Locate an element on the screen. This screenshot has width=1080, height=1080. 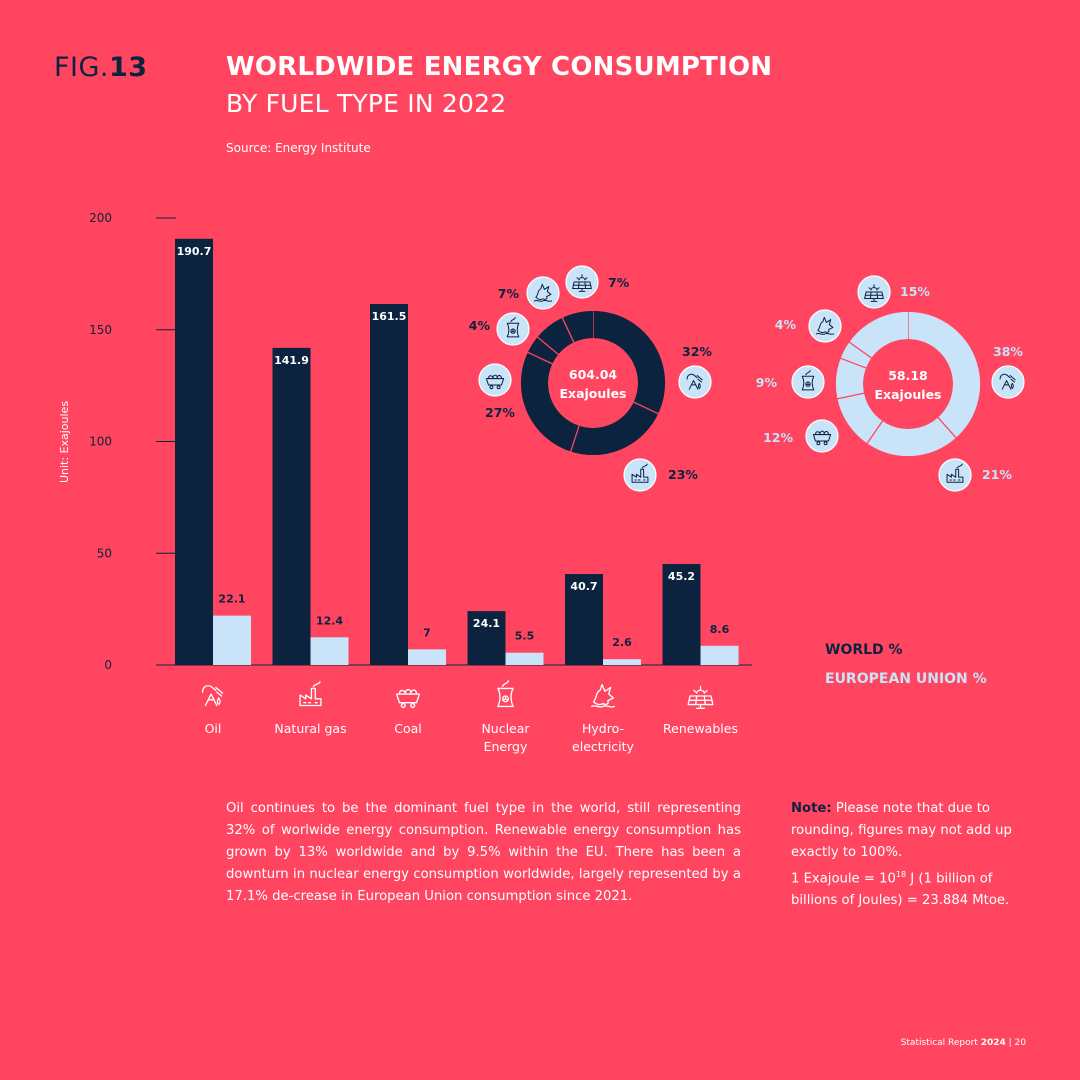
x-category-label-line: electricity is located at coordinates (603, 746).